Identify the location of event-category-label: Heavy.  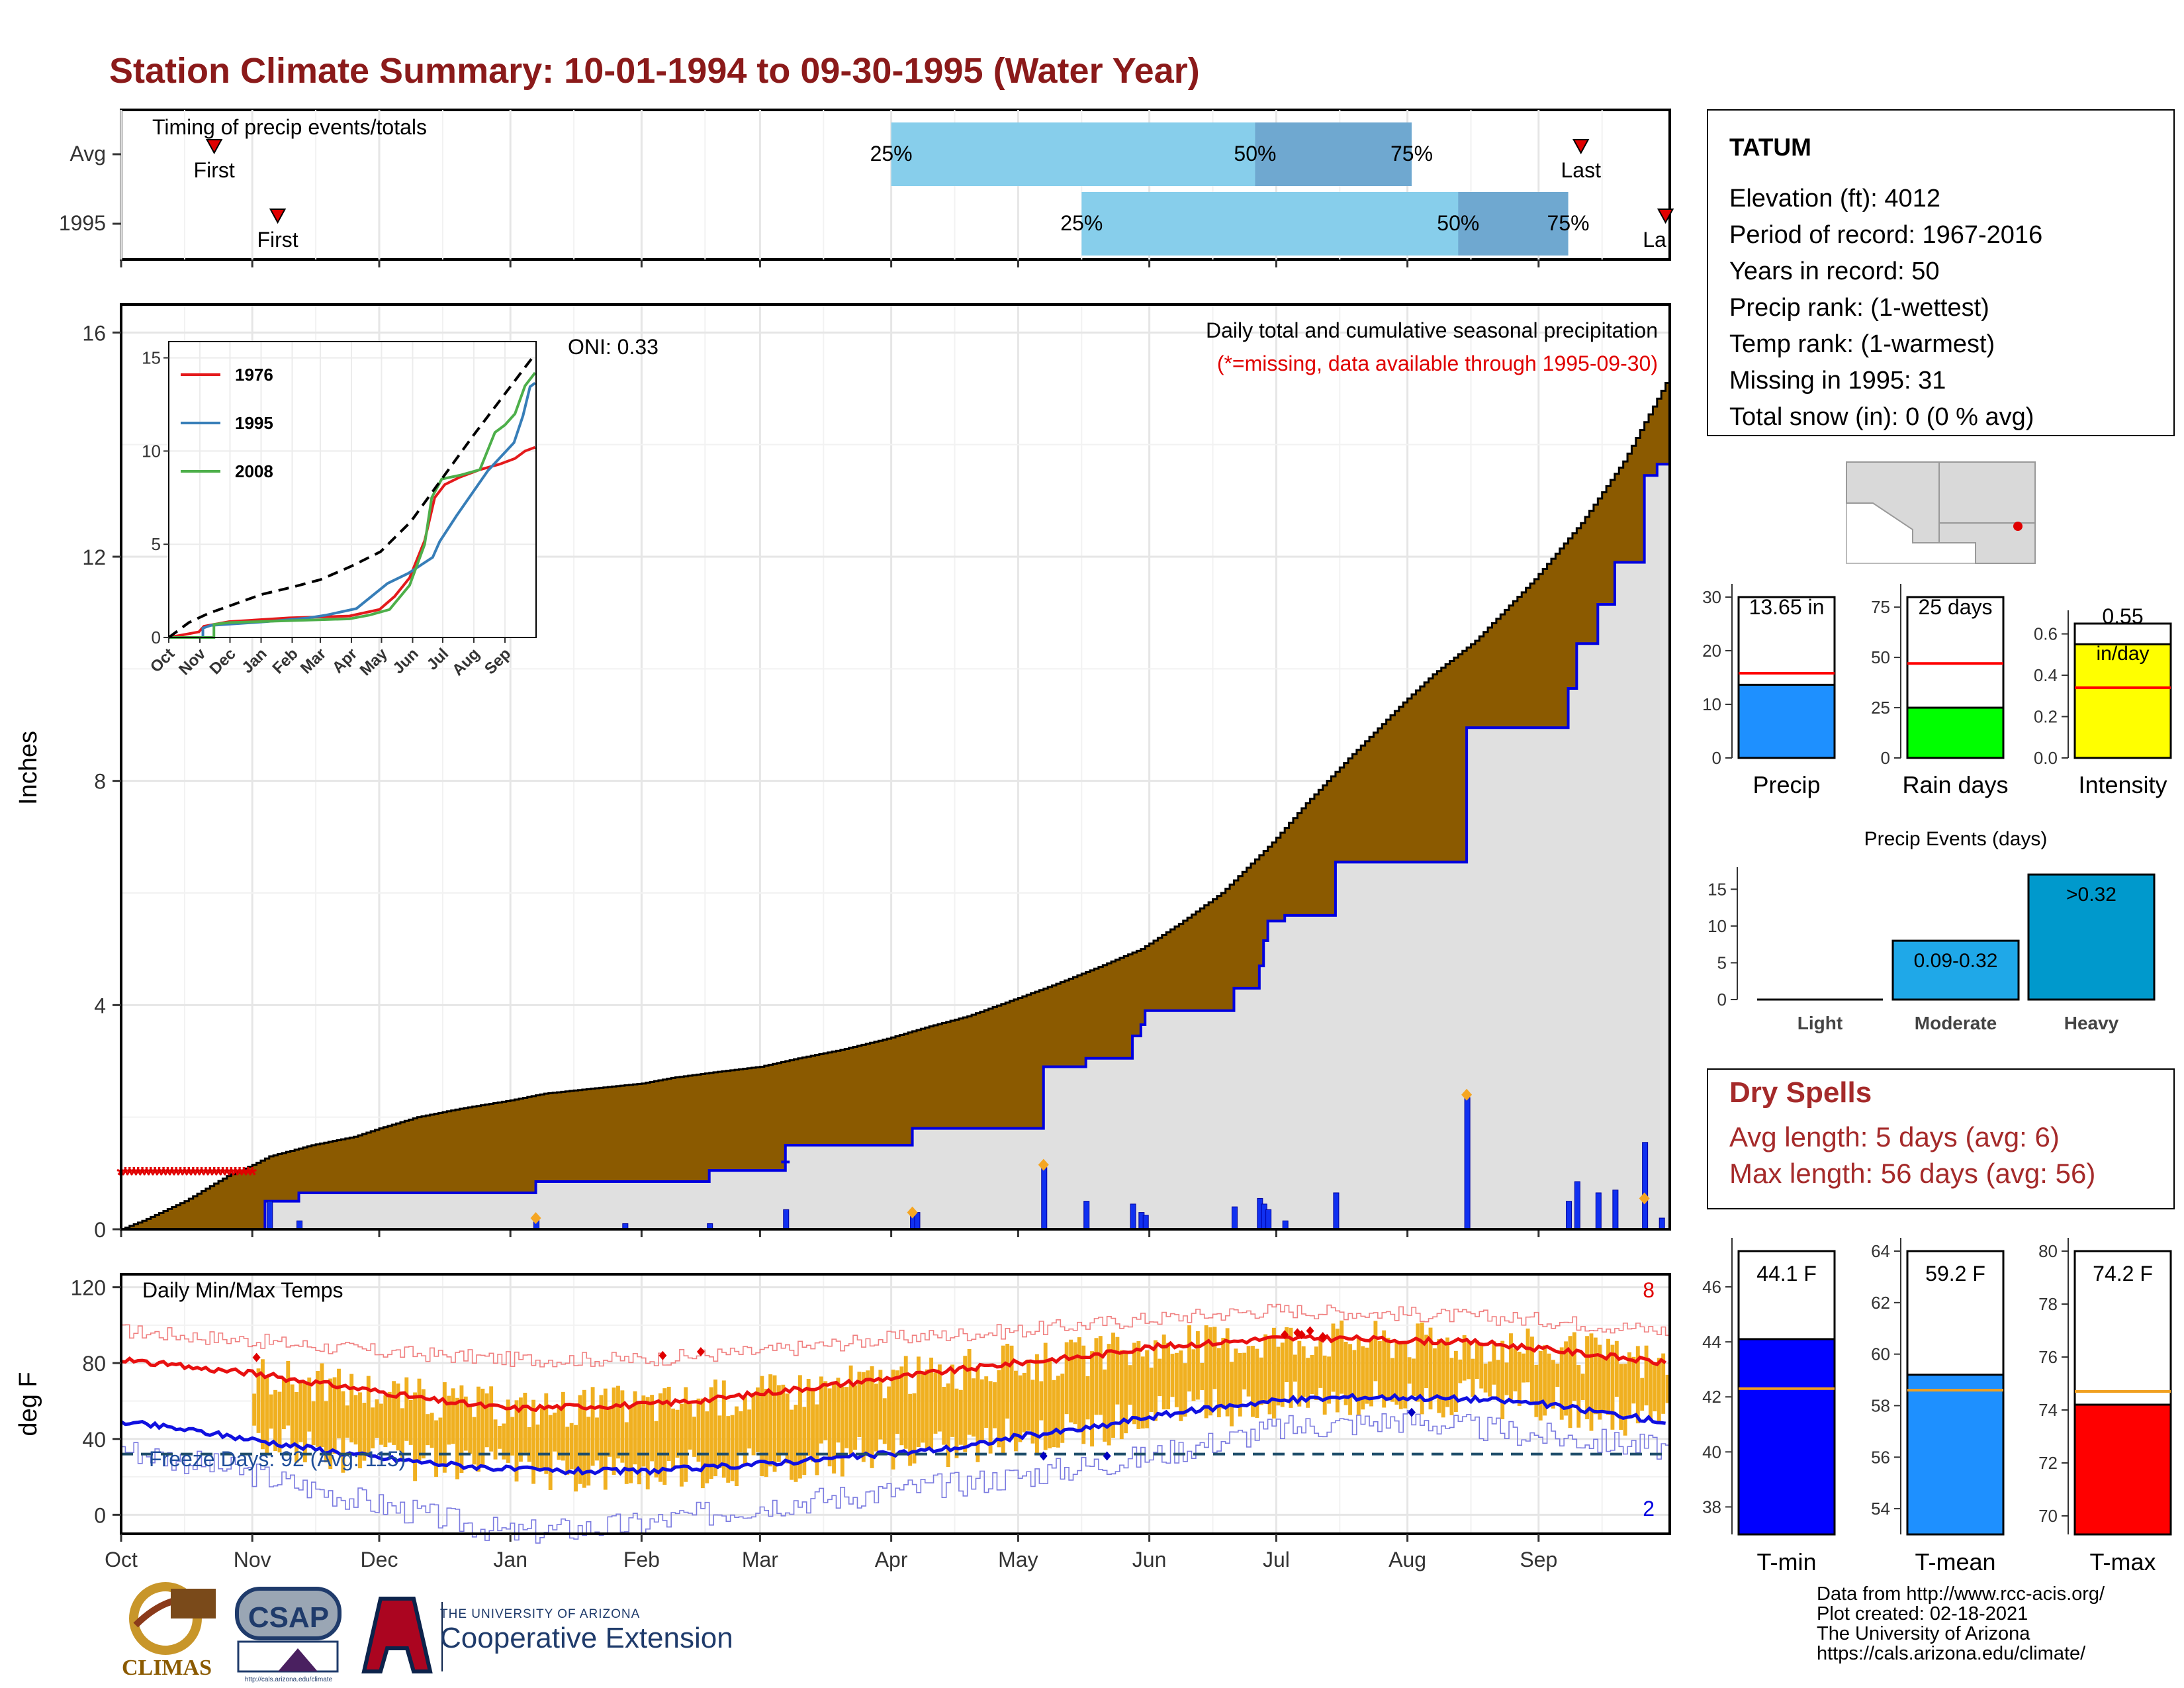
(2091, 1023).